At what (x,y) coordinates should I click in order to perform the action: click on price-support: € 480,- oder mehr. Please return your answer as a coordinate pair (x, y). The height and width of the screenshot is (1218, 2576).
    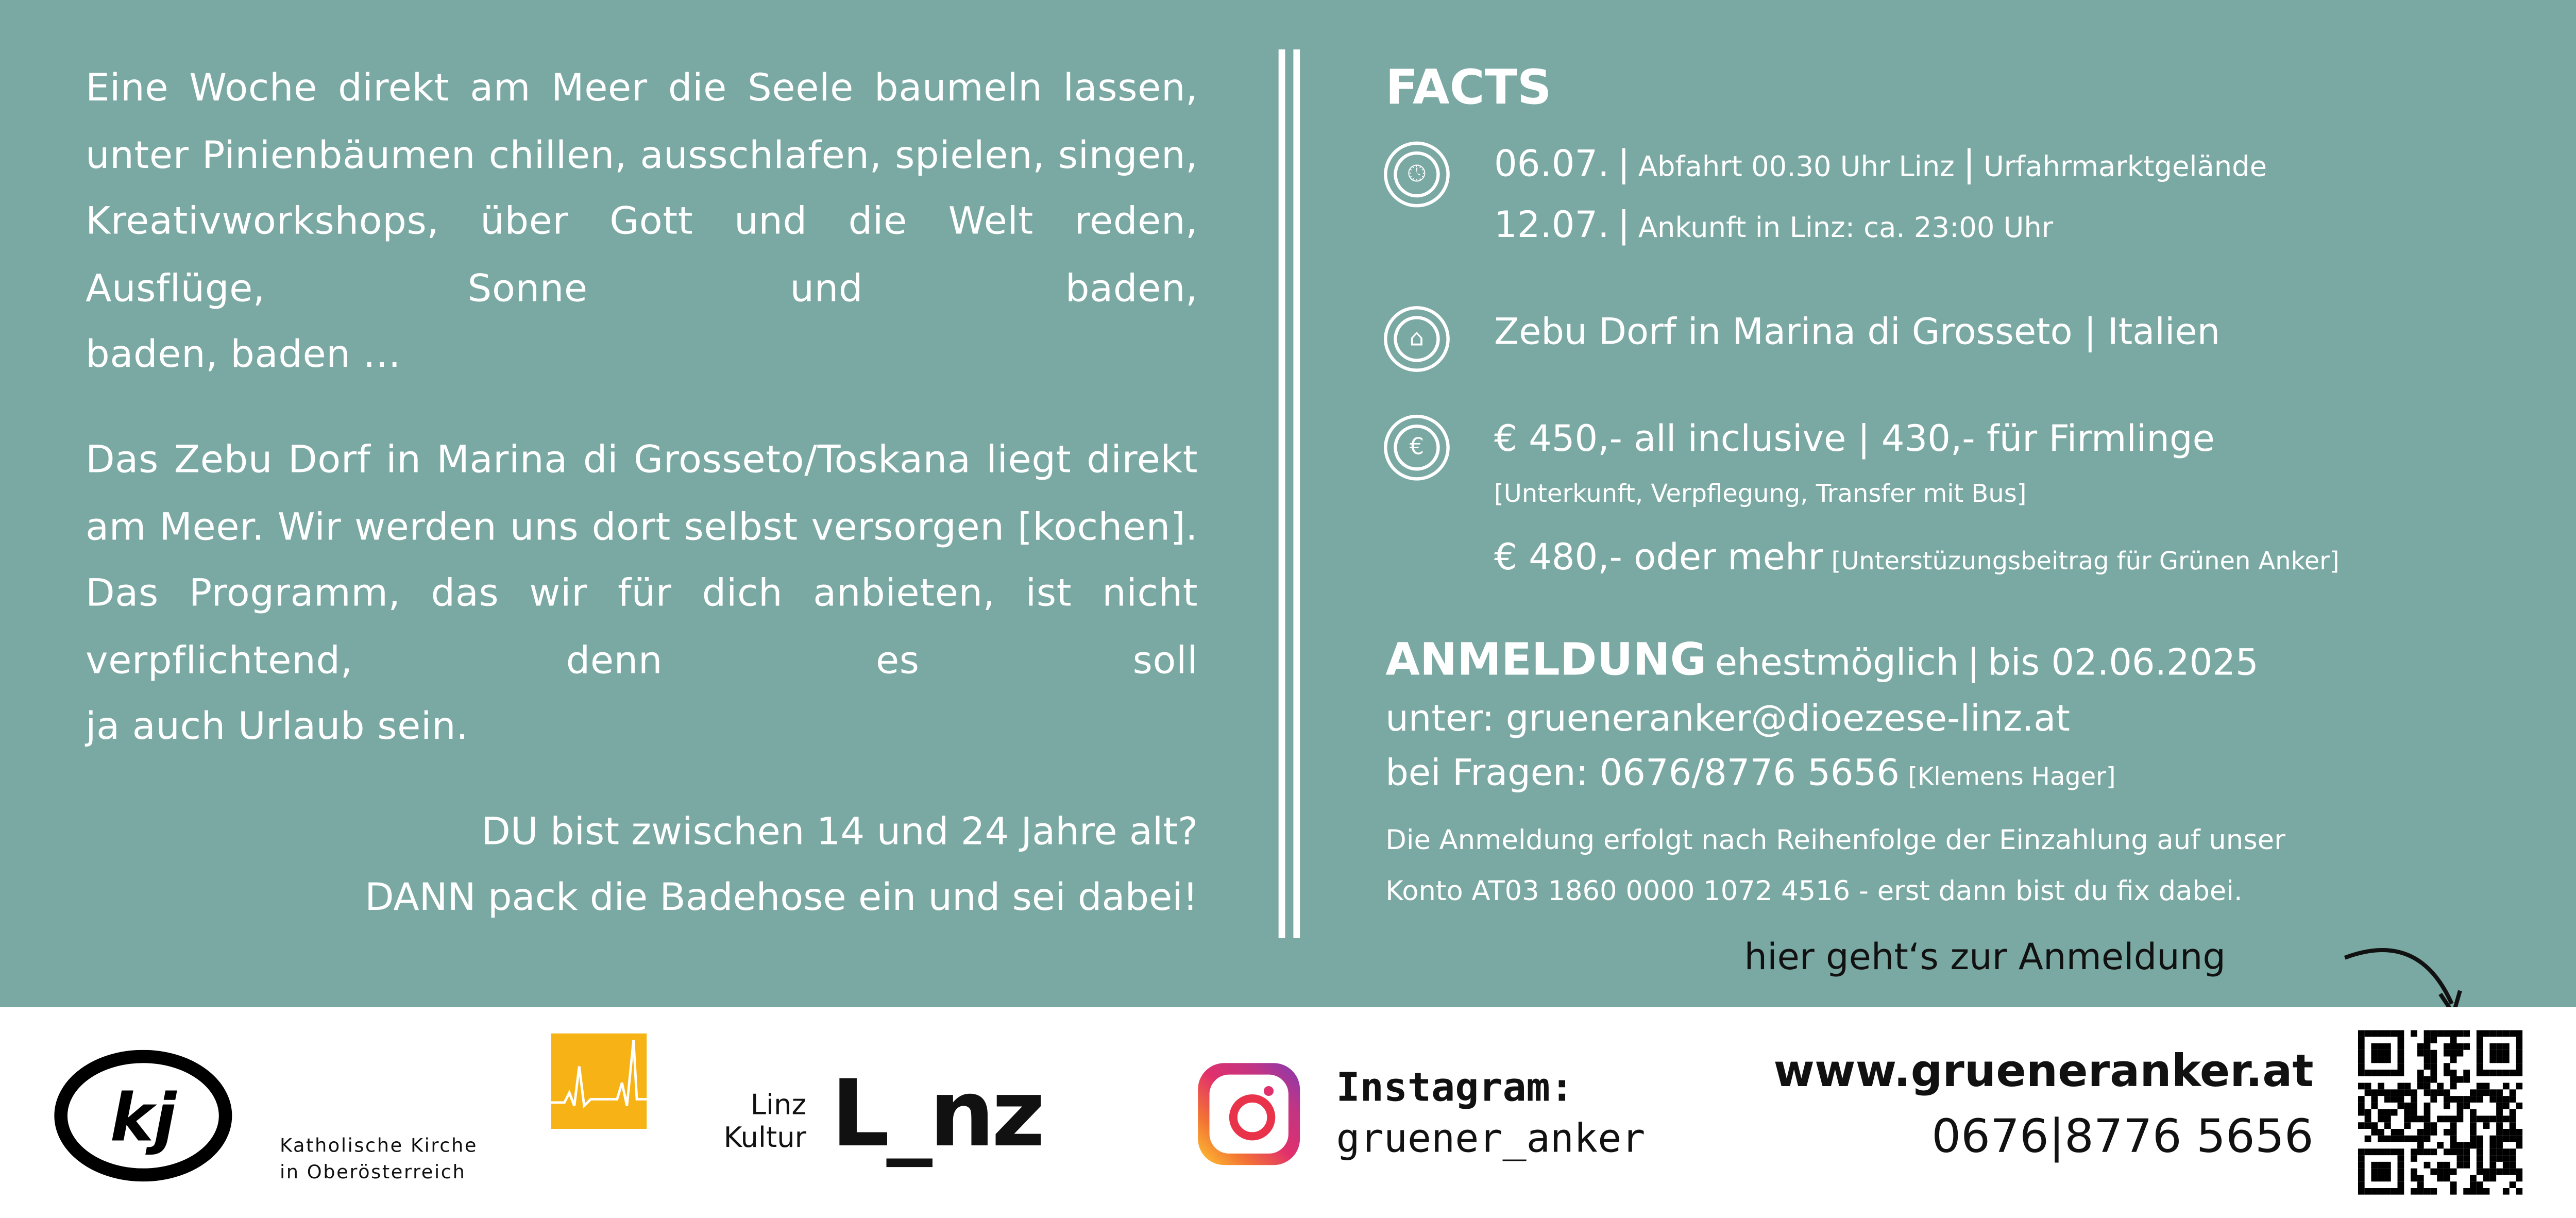
    Looking at the image, I should click on (1659, 559).